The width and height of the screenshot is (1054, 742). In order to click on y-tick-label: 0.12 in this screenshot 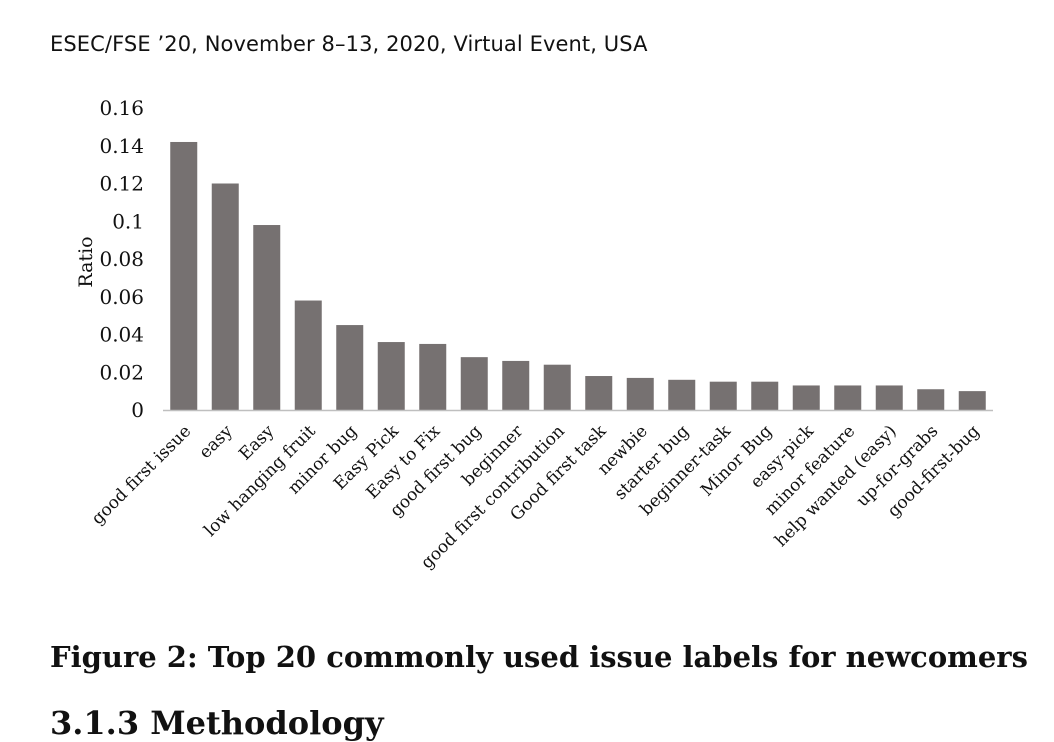, I will do `click(121, 184)`.